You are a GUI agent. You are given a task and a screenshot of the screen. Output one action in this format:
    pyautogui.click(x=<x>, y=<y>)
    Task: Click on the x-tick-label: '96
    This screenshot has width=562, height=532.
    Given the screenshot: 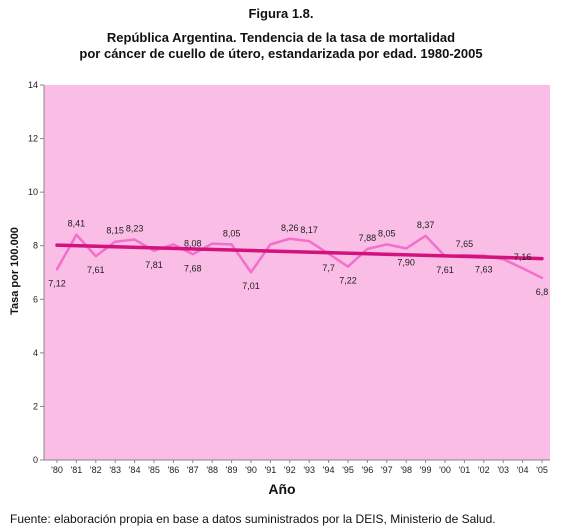 What is the action you would take?
    pyautogui.click(x=368, y=470)
    